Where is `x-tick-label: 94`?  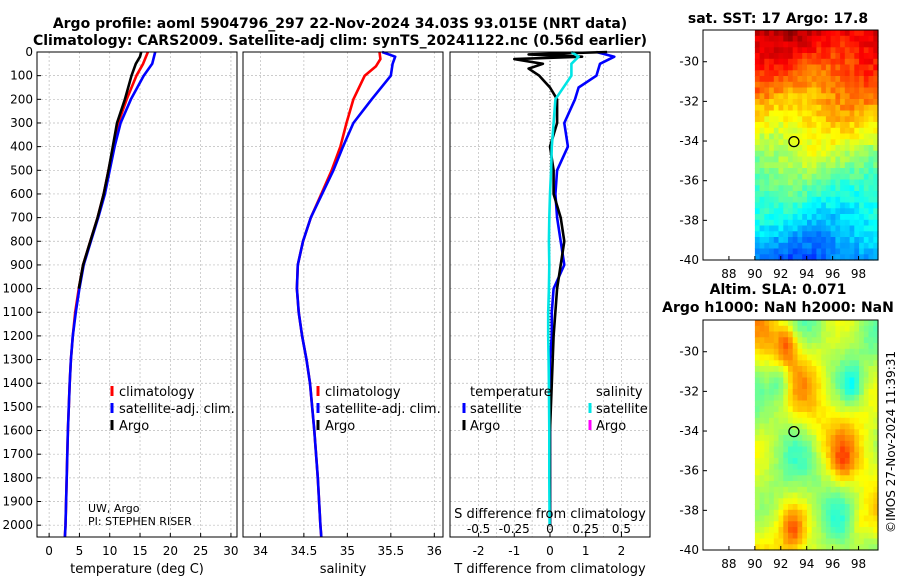 x-tick-label: 94 is located at coordinates (806, 564).